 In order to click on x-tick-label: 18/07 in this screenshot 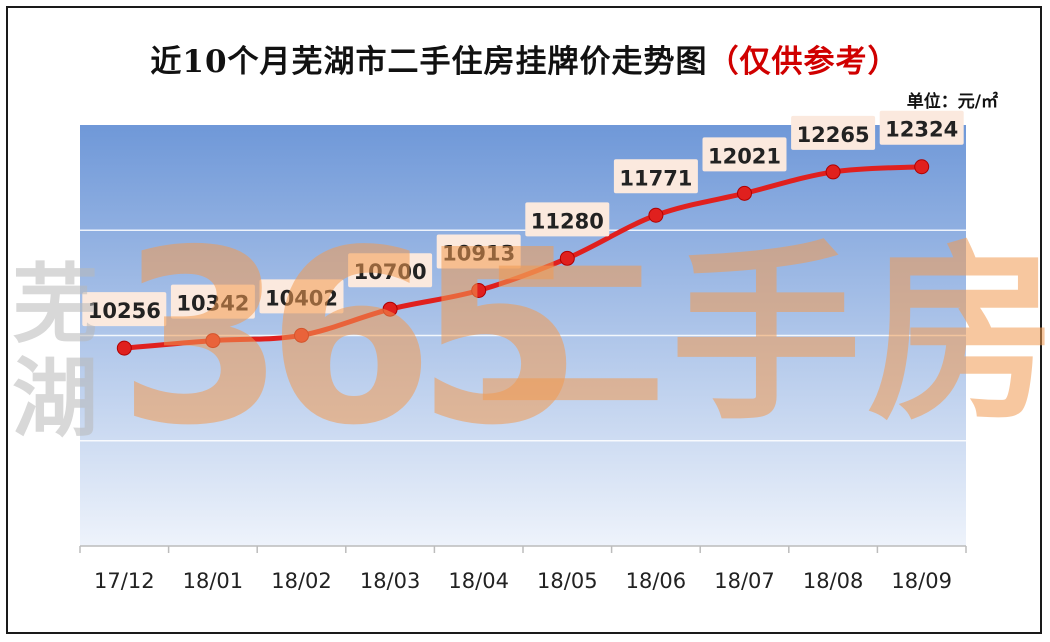, I will do `click(744, 581)`.